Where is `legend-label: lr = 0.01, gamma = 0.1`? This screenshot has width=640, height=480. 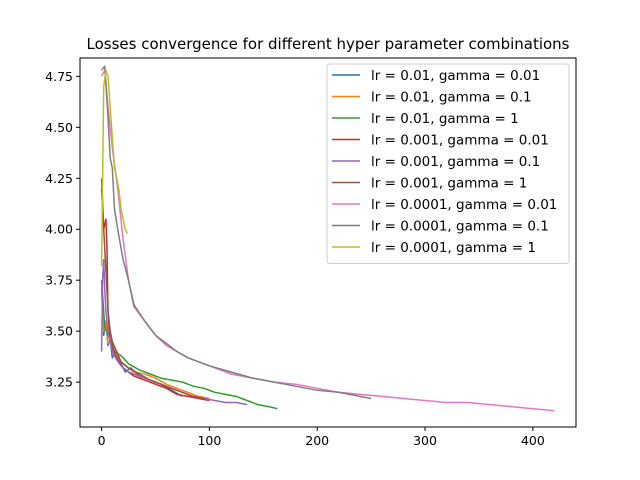
legend-label: lr = 0.01, gamma = 0.1 is located at coordinates (451, 98).